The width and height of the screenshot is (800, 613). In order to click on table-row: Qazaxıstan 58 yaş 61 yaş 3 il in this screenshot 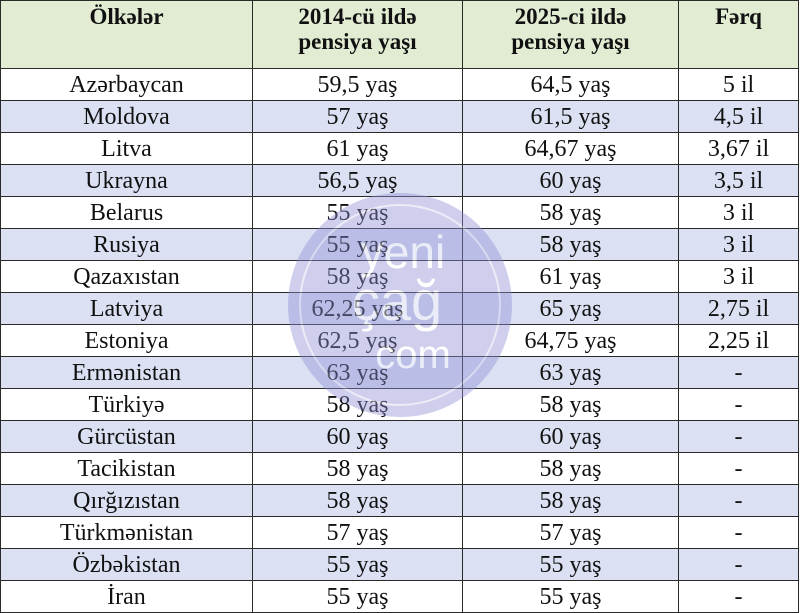, I will do `click(399, 276)`.